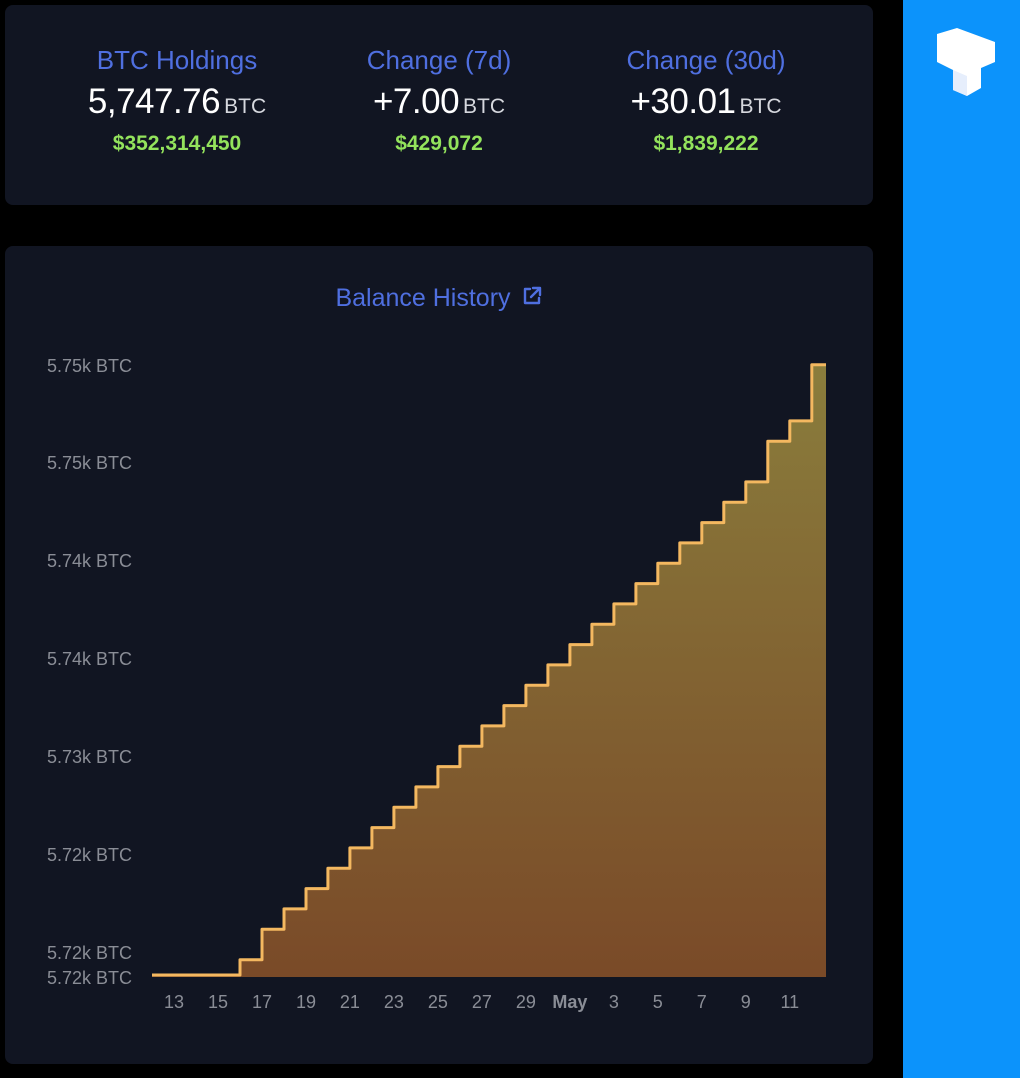 The width and height of the screenshot is (1020, 1078). Describe the element at coordinates (569, 1002) in the screenshot. I see `x-tick-label: May` at that location.